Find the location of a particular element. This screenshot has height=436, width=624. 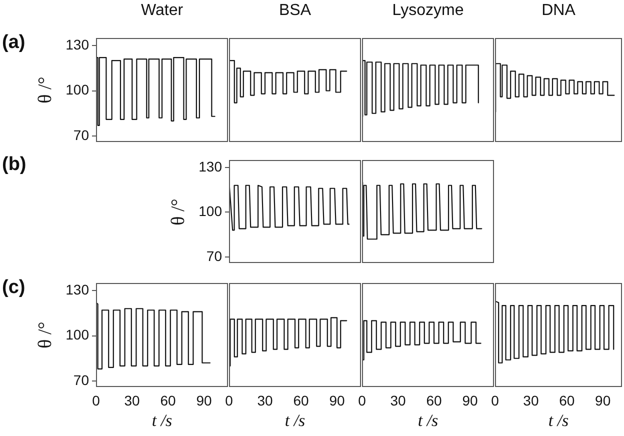

text: (c) is located at coordinates (14, 288).